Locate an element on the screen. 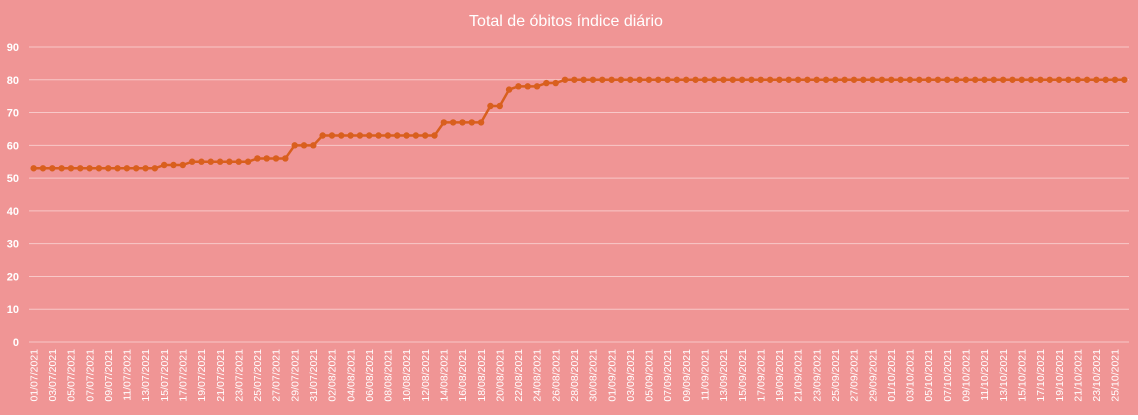  y-tick-label: 10 is located at coordinates (13, 310).